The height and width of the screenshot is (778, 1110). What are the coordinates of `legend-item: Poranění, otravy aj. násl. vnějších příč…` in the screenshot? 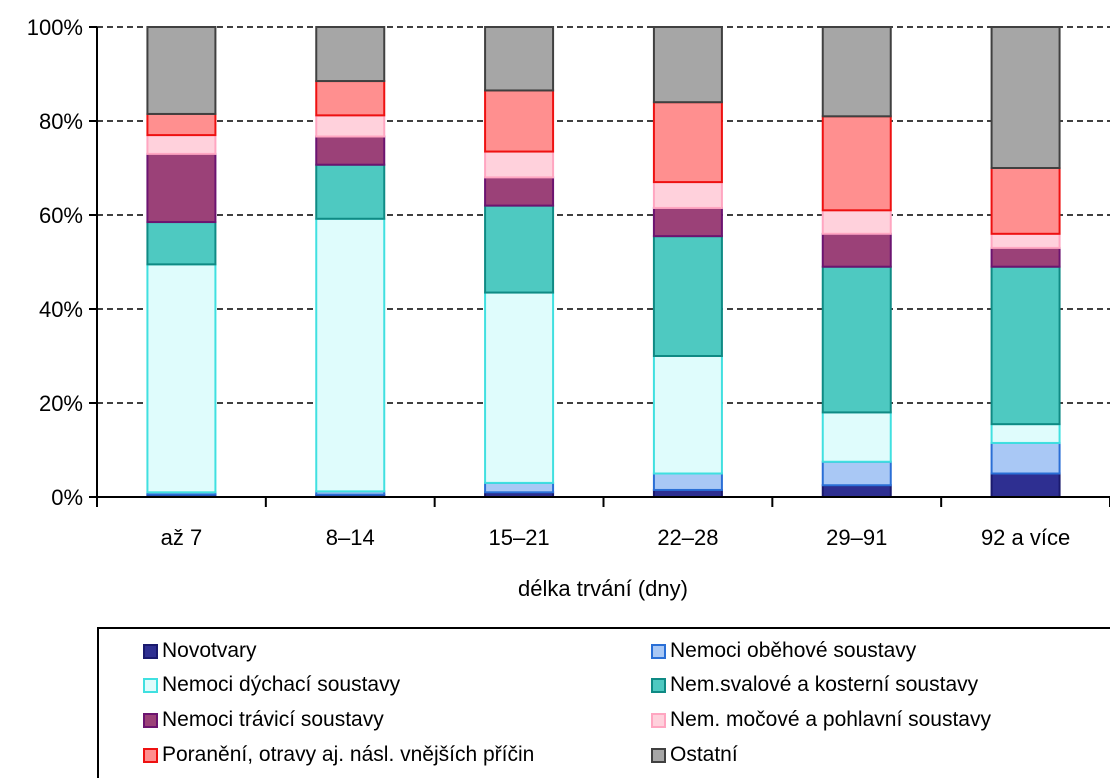 It's located at (338, 755).